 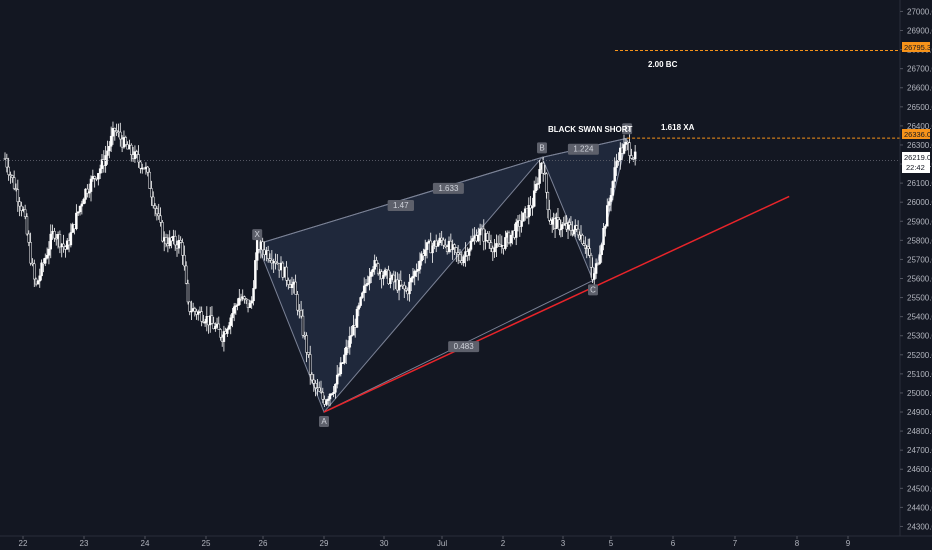 I want to click on ratio-label: 1.224, so click(x=583, y=149).